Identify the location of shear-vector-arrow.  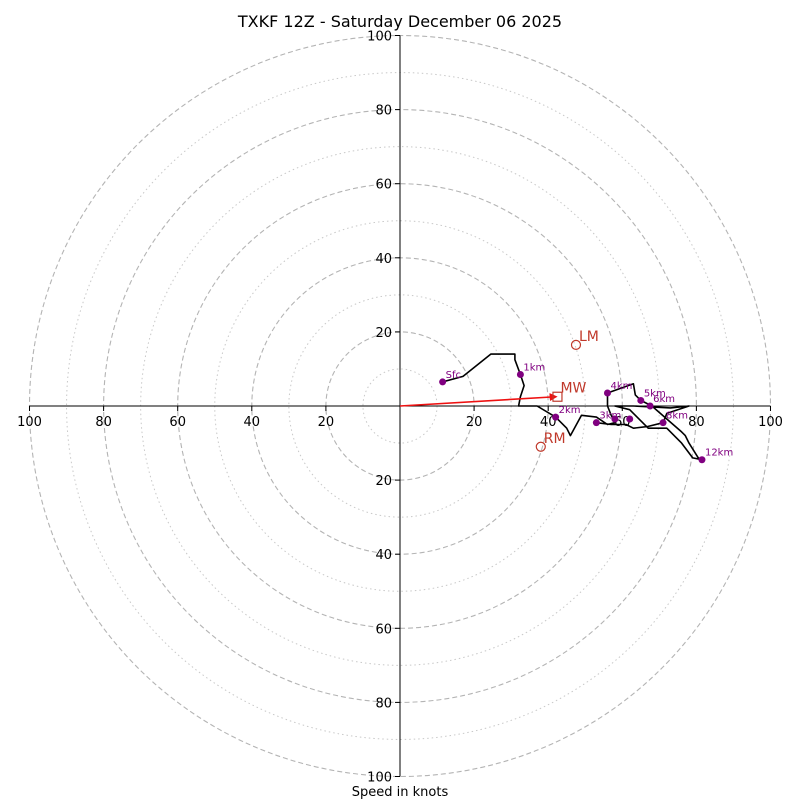
(478, 400).